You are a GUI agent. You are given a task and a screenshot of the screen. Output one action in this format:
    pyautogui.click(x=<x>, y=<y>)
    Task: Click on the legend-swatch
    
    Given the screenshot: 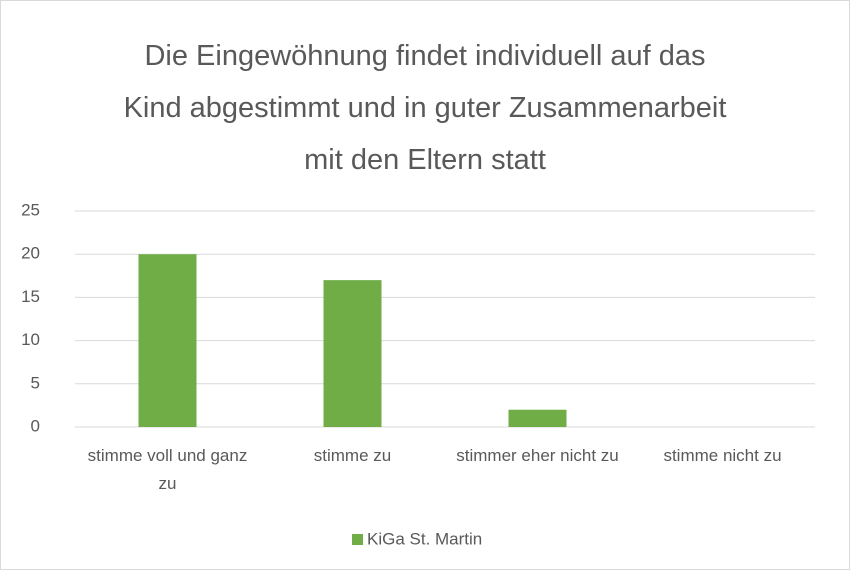 What is the action you would take?
    pyautogui.click(x=357, y=539)
    